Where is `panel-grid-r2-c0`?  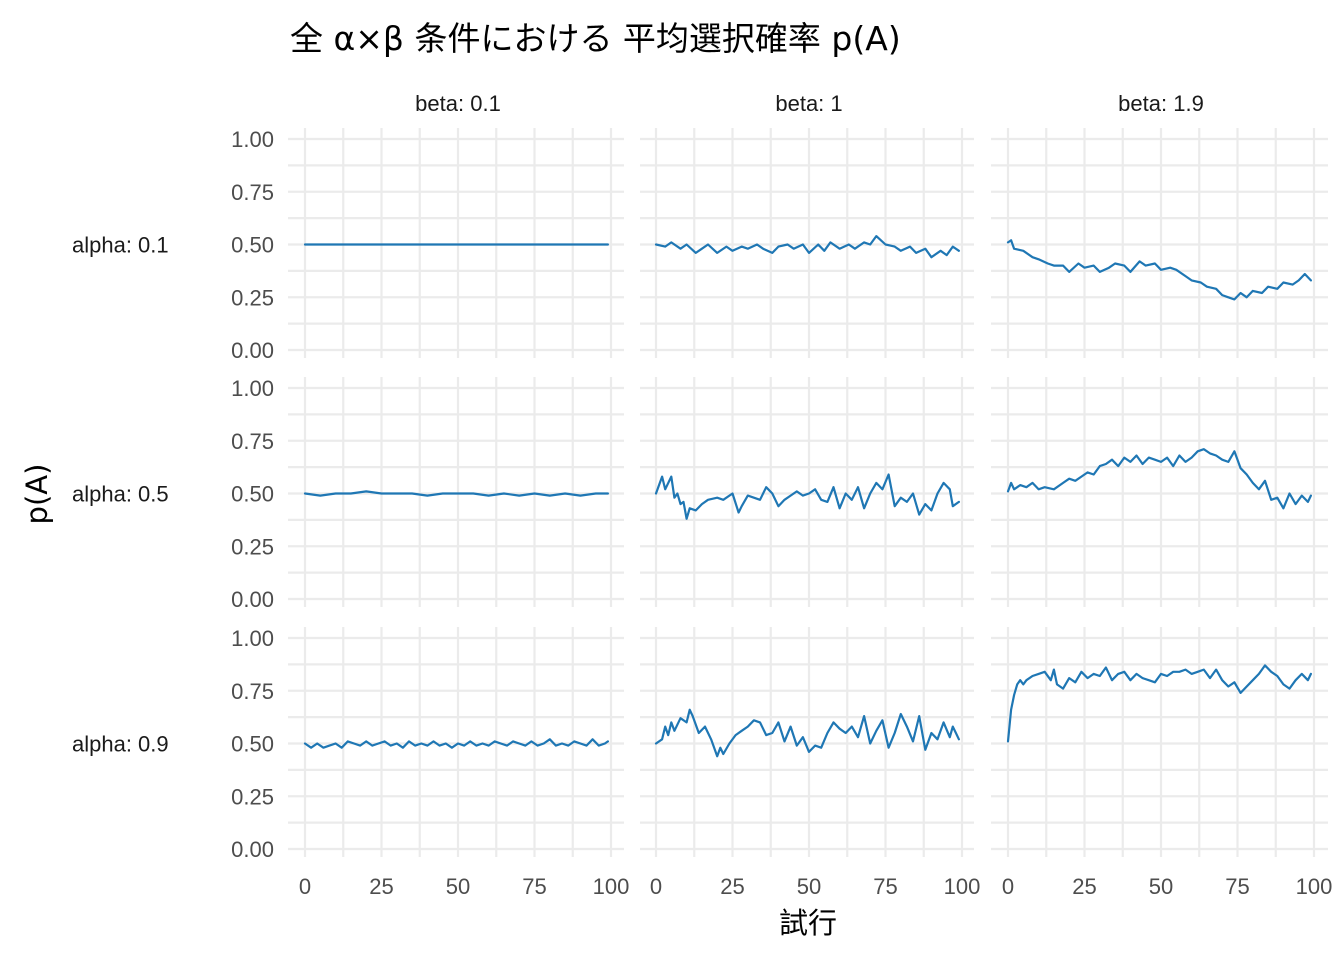
panel-grid-r2-c0 is located at coordinates (456, 742).